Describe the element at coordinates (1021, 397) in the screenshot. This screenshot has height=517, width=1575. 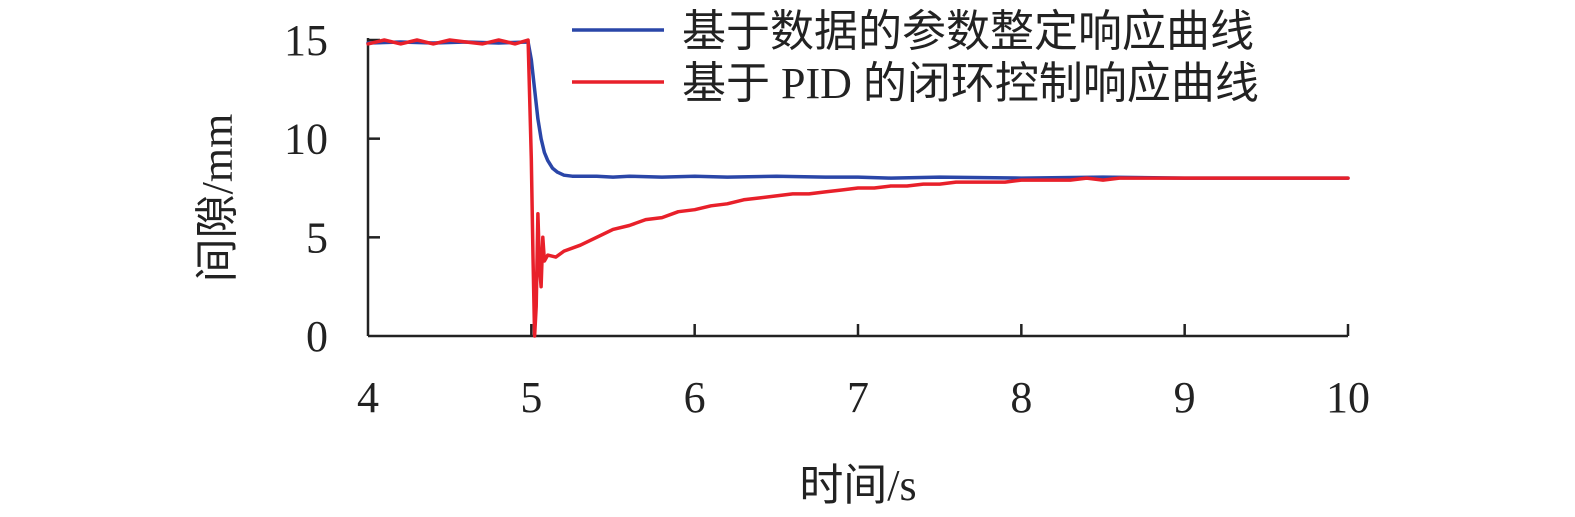
I see `x-tick-label: 8` at that location.